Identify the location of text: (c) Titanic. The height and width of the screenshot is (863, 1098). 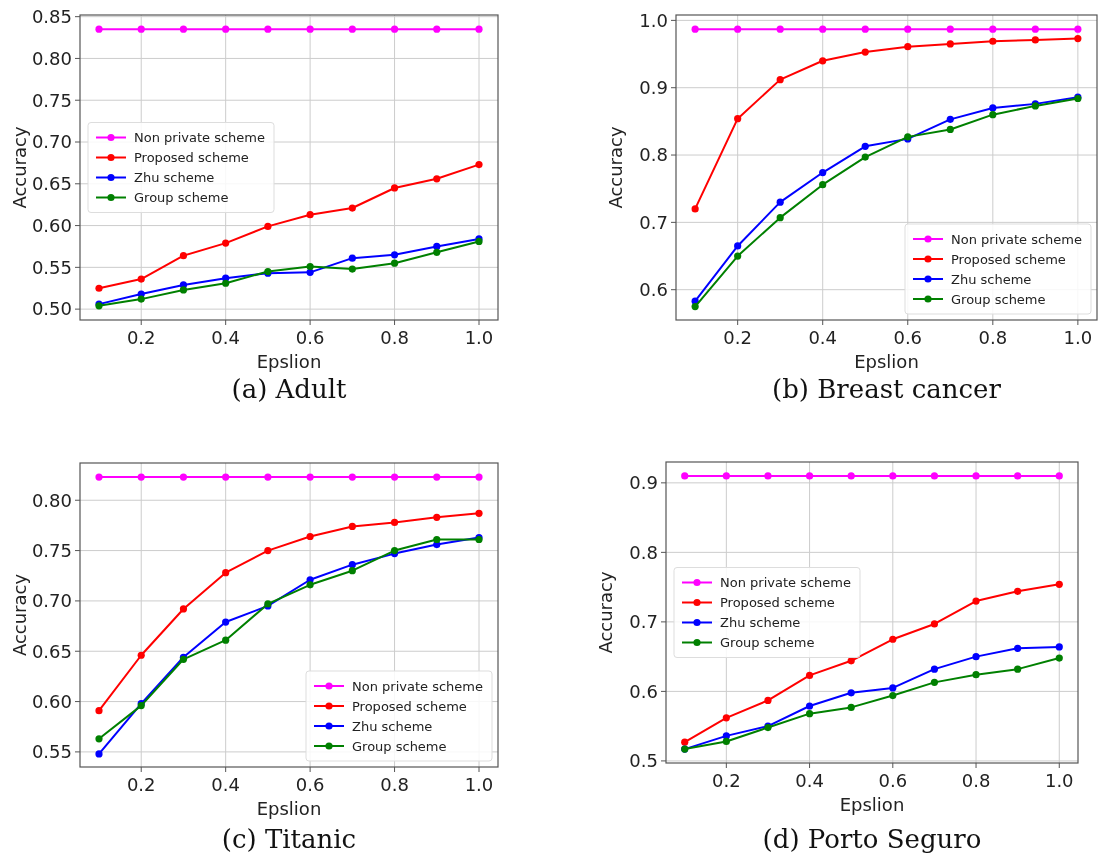
(289, 839).